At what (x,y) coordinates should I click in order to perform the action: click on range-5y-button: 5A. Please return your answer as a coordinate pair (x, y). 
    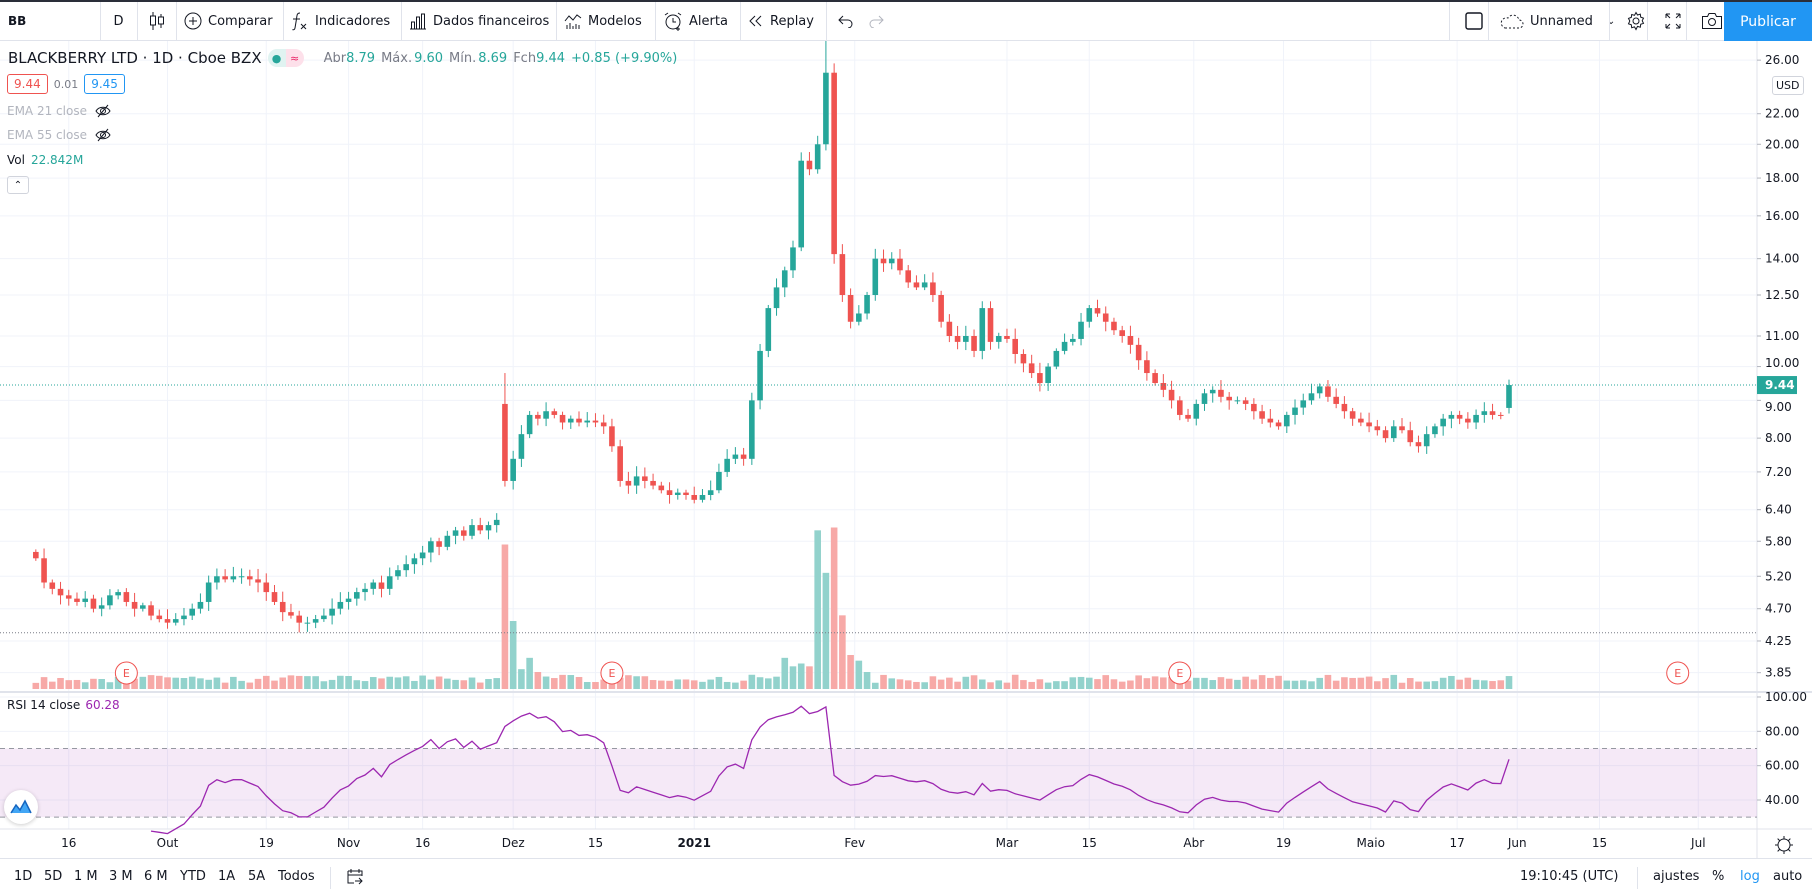
    Looking at the image, I should click on (257, 876).